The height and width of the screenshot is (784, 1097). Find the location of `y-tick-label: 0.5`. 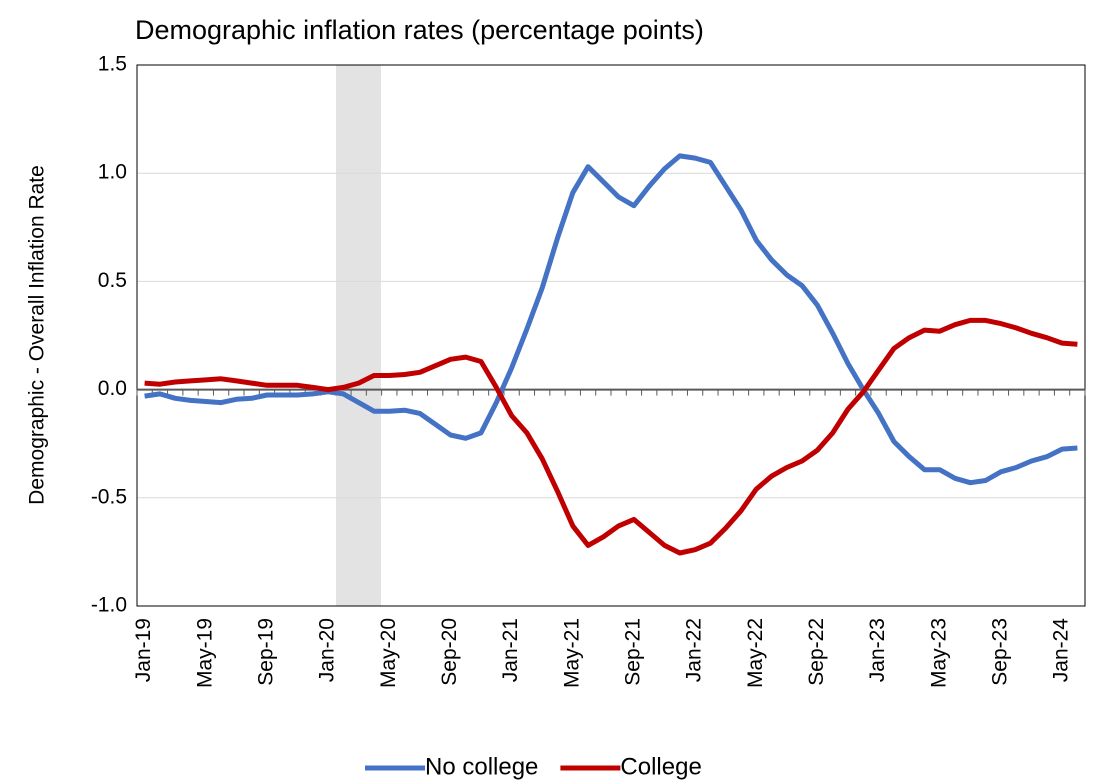

y-tick-label: 0.5 is located at coordinates (112, 280).